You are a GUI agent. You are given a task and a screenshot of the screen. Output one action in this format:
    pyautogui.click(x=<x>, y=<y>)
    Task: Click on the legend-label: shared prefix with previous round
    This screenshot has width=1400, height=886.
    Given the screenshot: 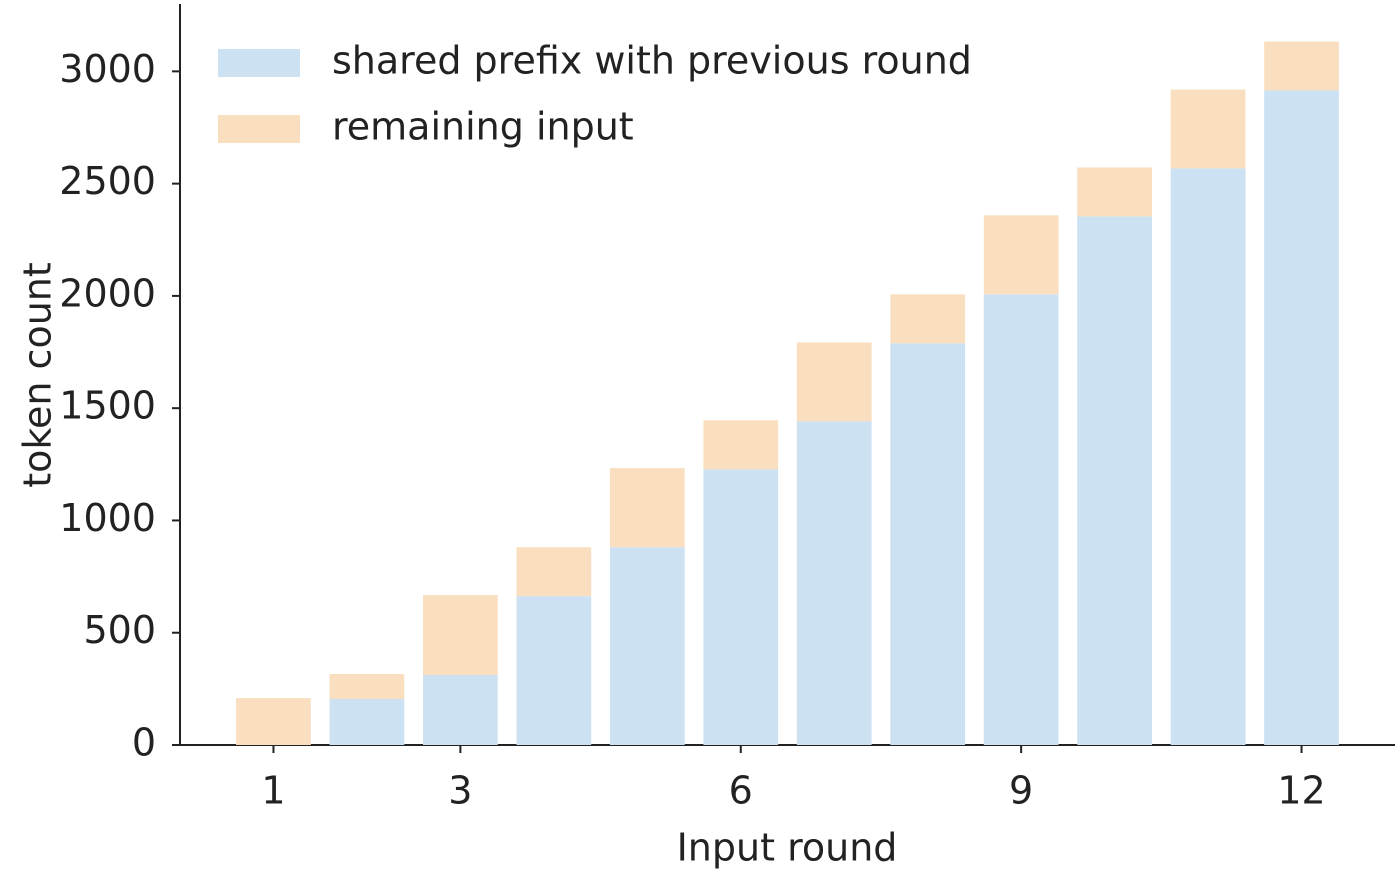 What is the action you would take?
    pyautogui.click(x=652, y=61)
    